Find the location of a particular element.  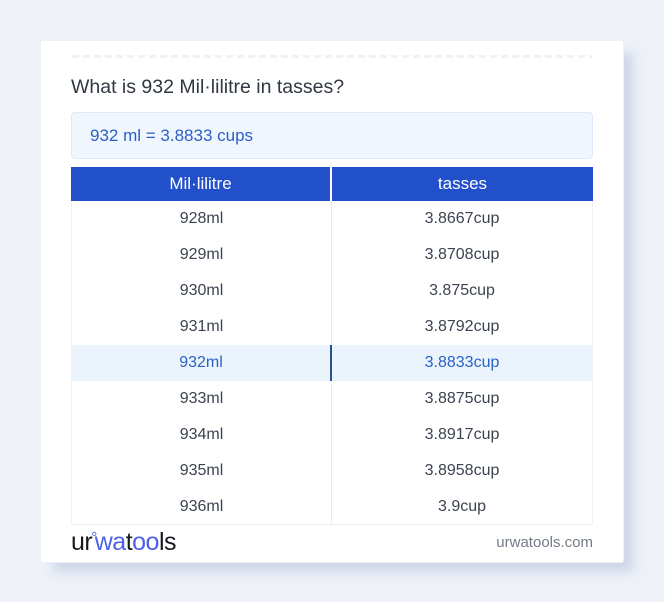

cup-value: 3.8833cup is located at coordinates (462, 363).